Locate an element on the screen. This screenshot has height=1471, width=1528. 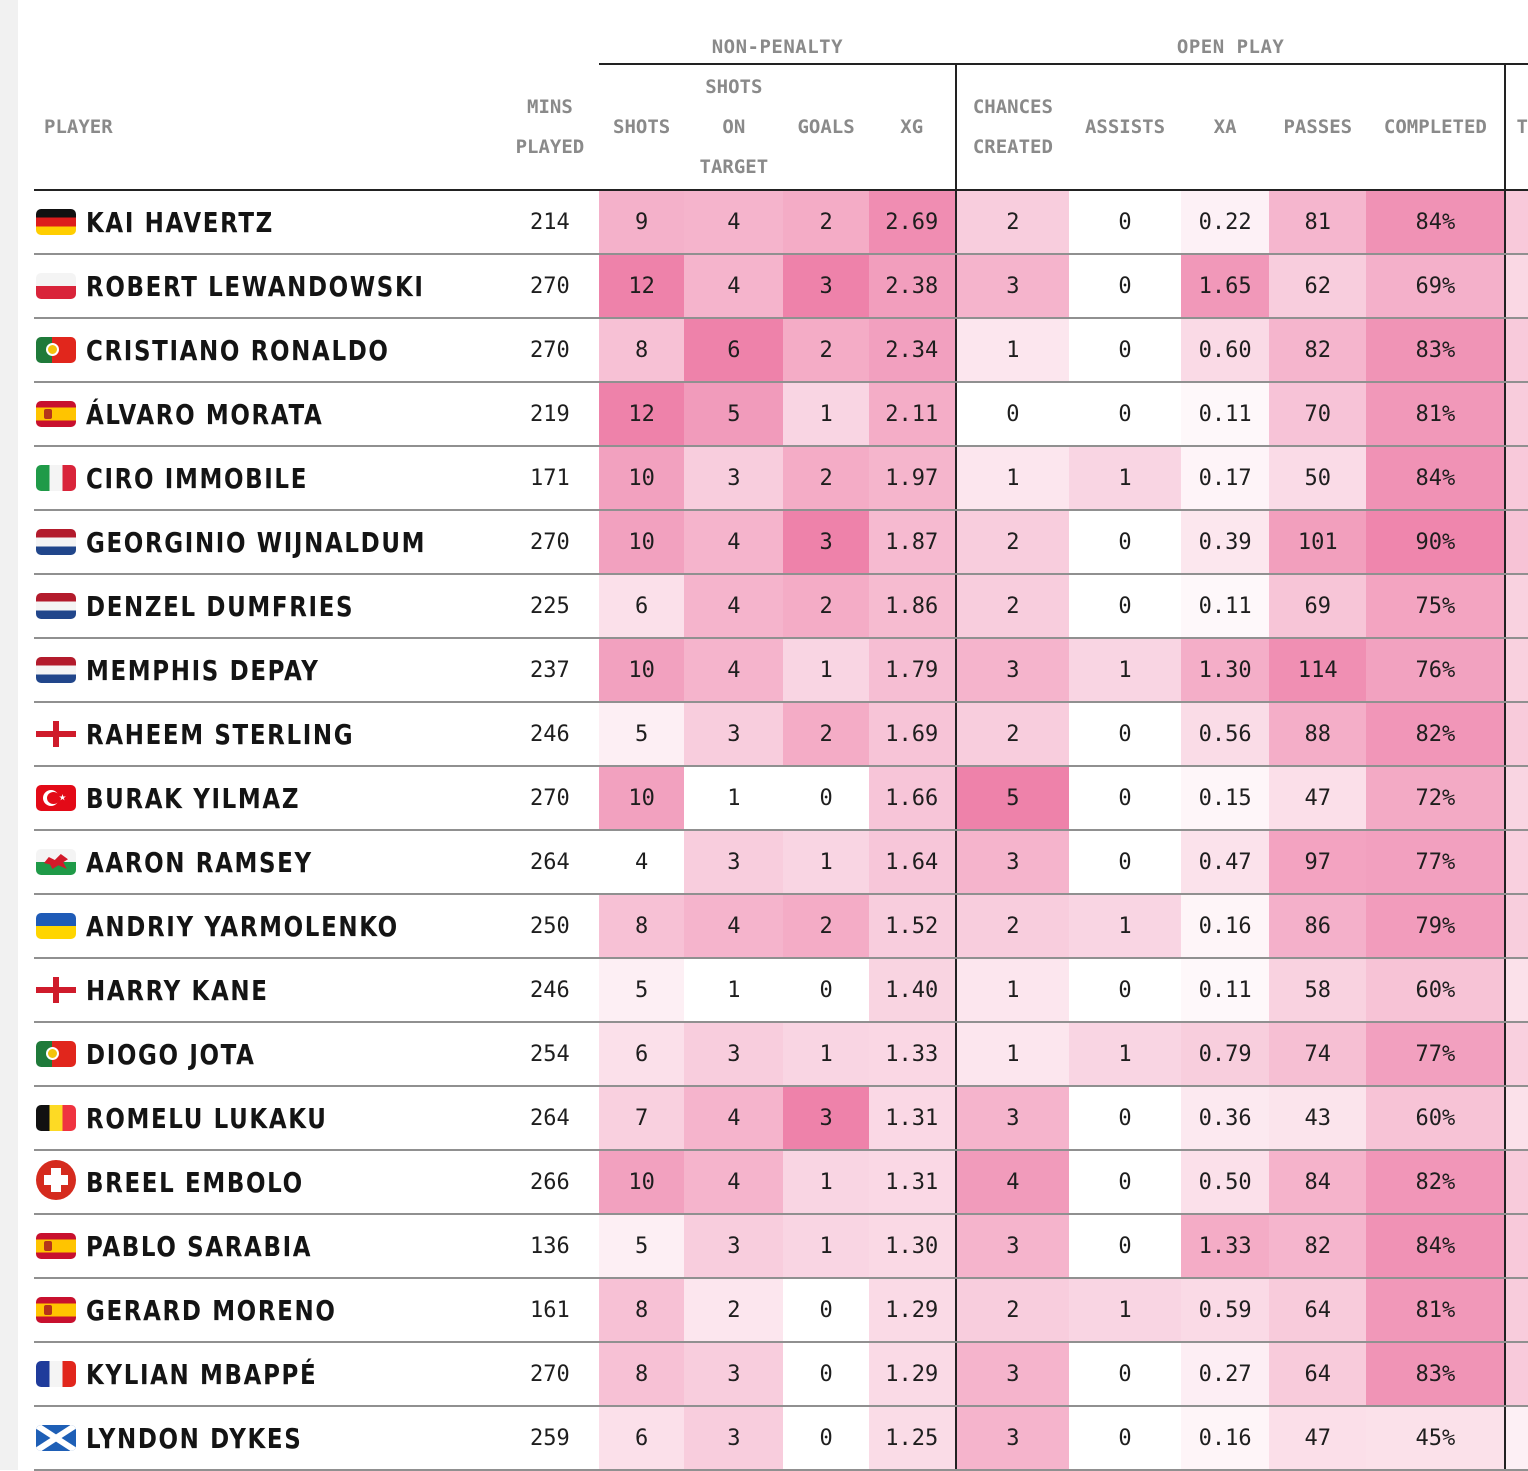
player-row: DIOGO JOTA 254 6 3 1 1.33 1 1 0.79 74 77% is located at coordinates (781, 1054).